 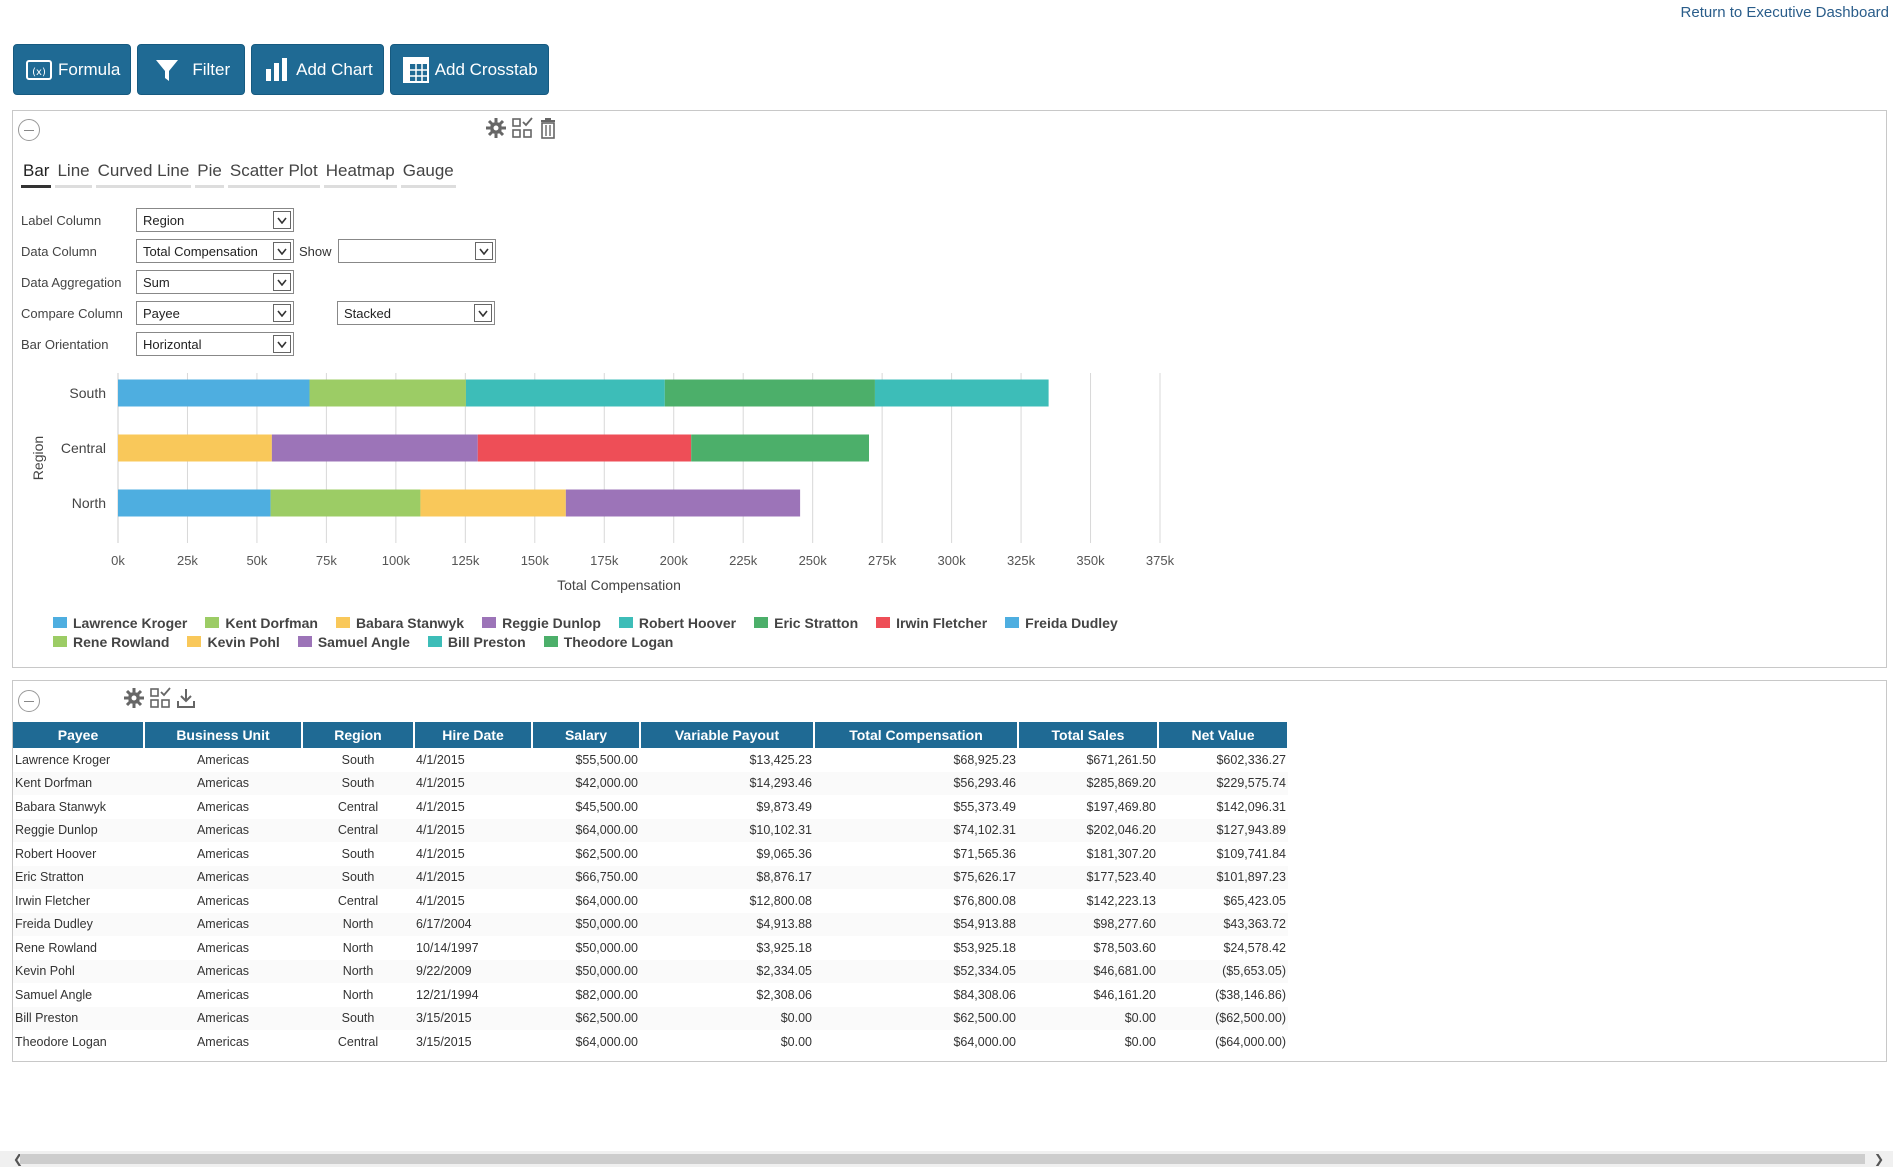 I want to click on column-header: Salary, so click(x=586, y=735).